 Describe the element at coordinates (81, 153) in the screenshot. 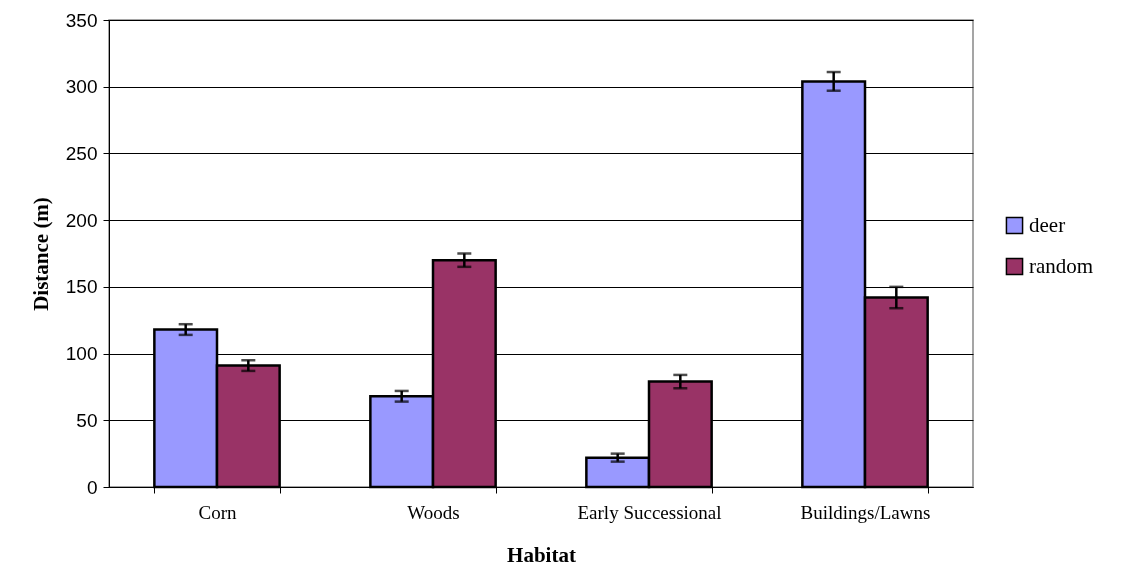

I see `y-tick-label: 250` at that location.